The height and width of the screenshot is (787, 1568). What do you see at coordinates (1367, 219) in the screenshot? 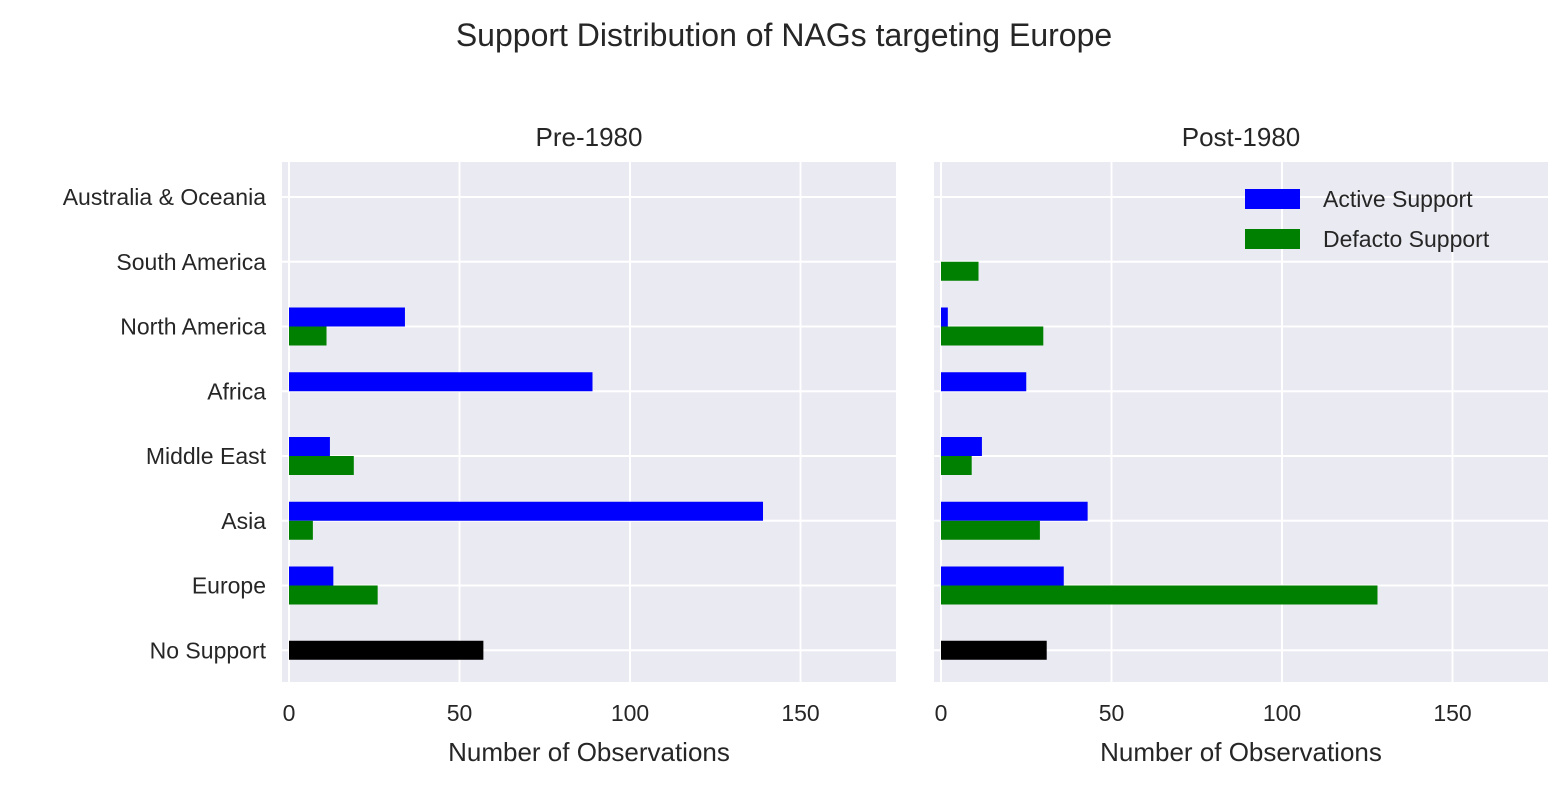
I see `legend: Active Support Defacto Support` at bounding box center [1367, 219].